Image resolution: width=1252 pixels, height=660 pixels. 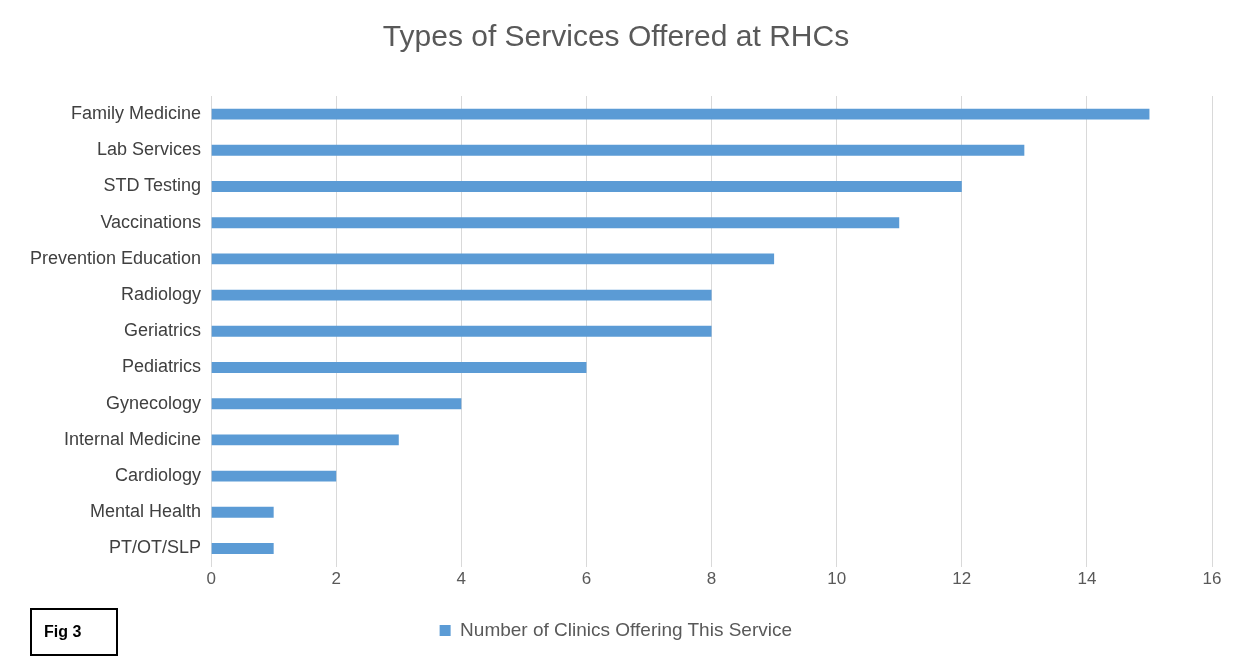 What do you see at coordinates (461, 579) in the screenshot?
I see `x-tick-label: 4` at bounding box center [461, 579].